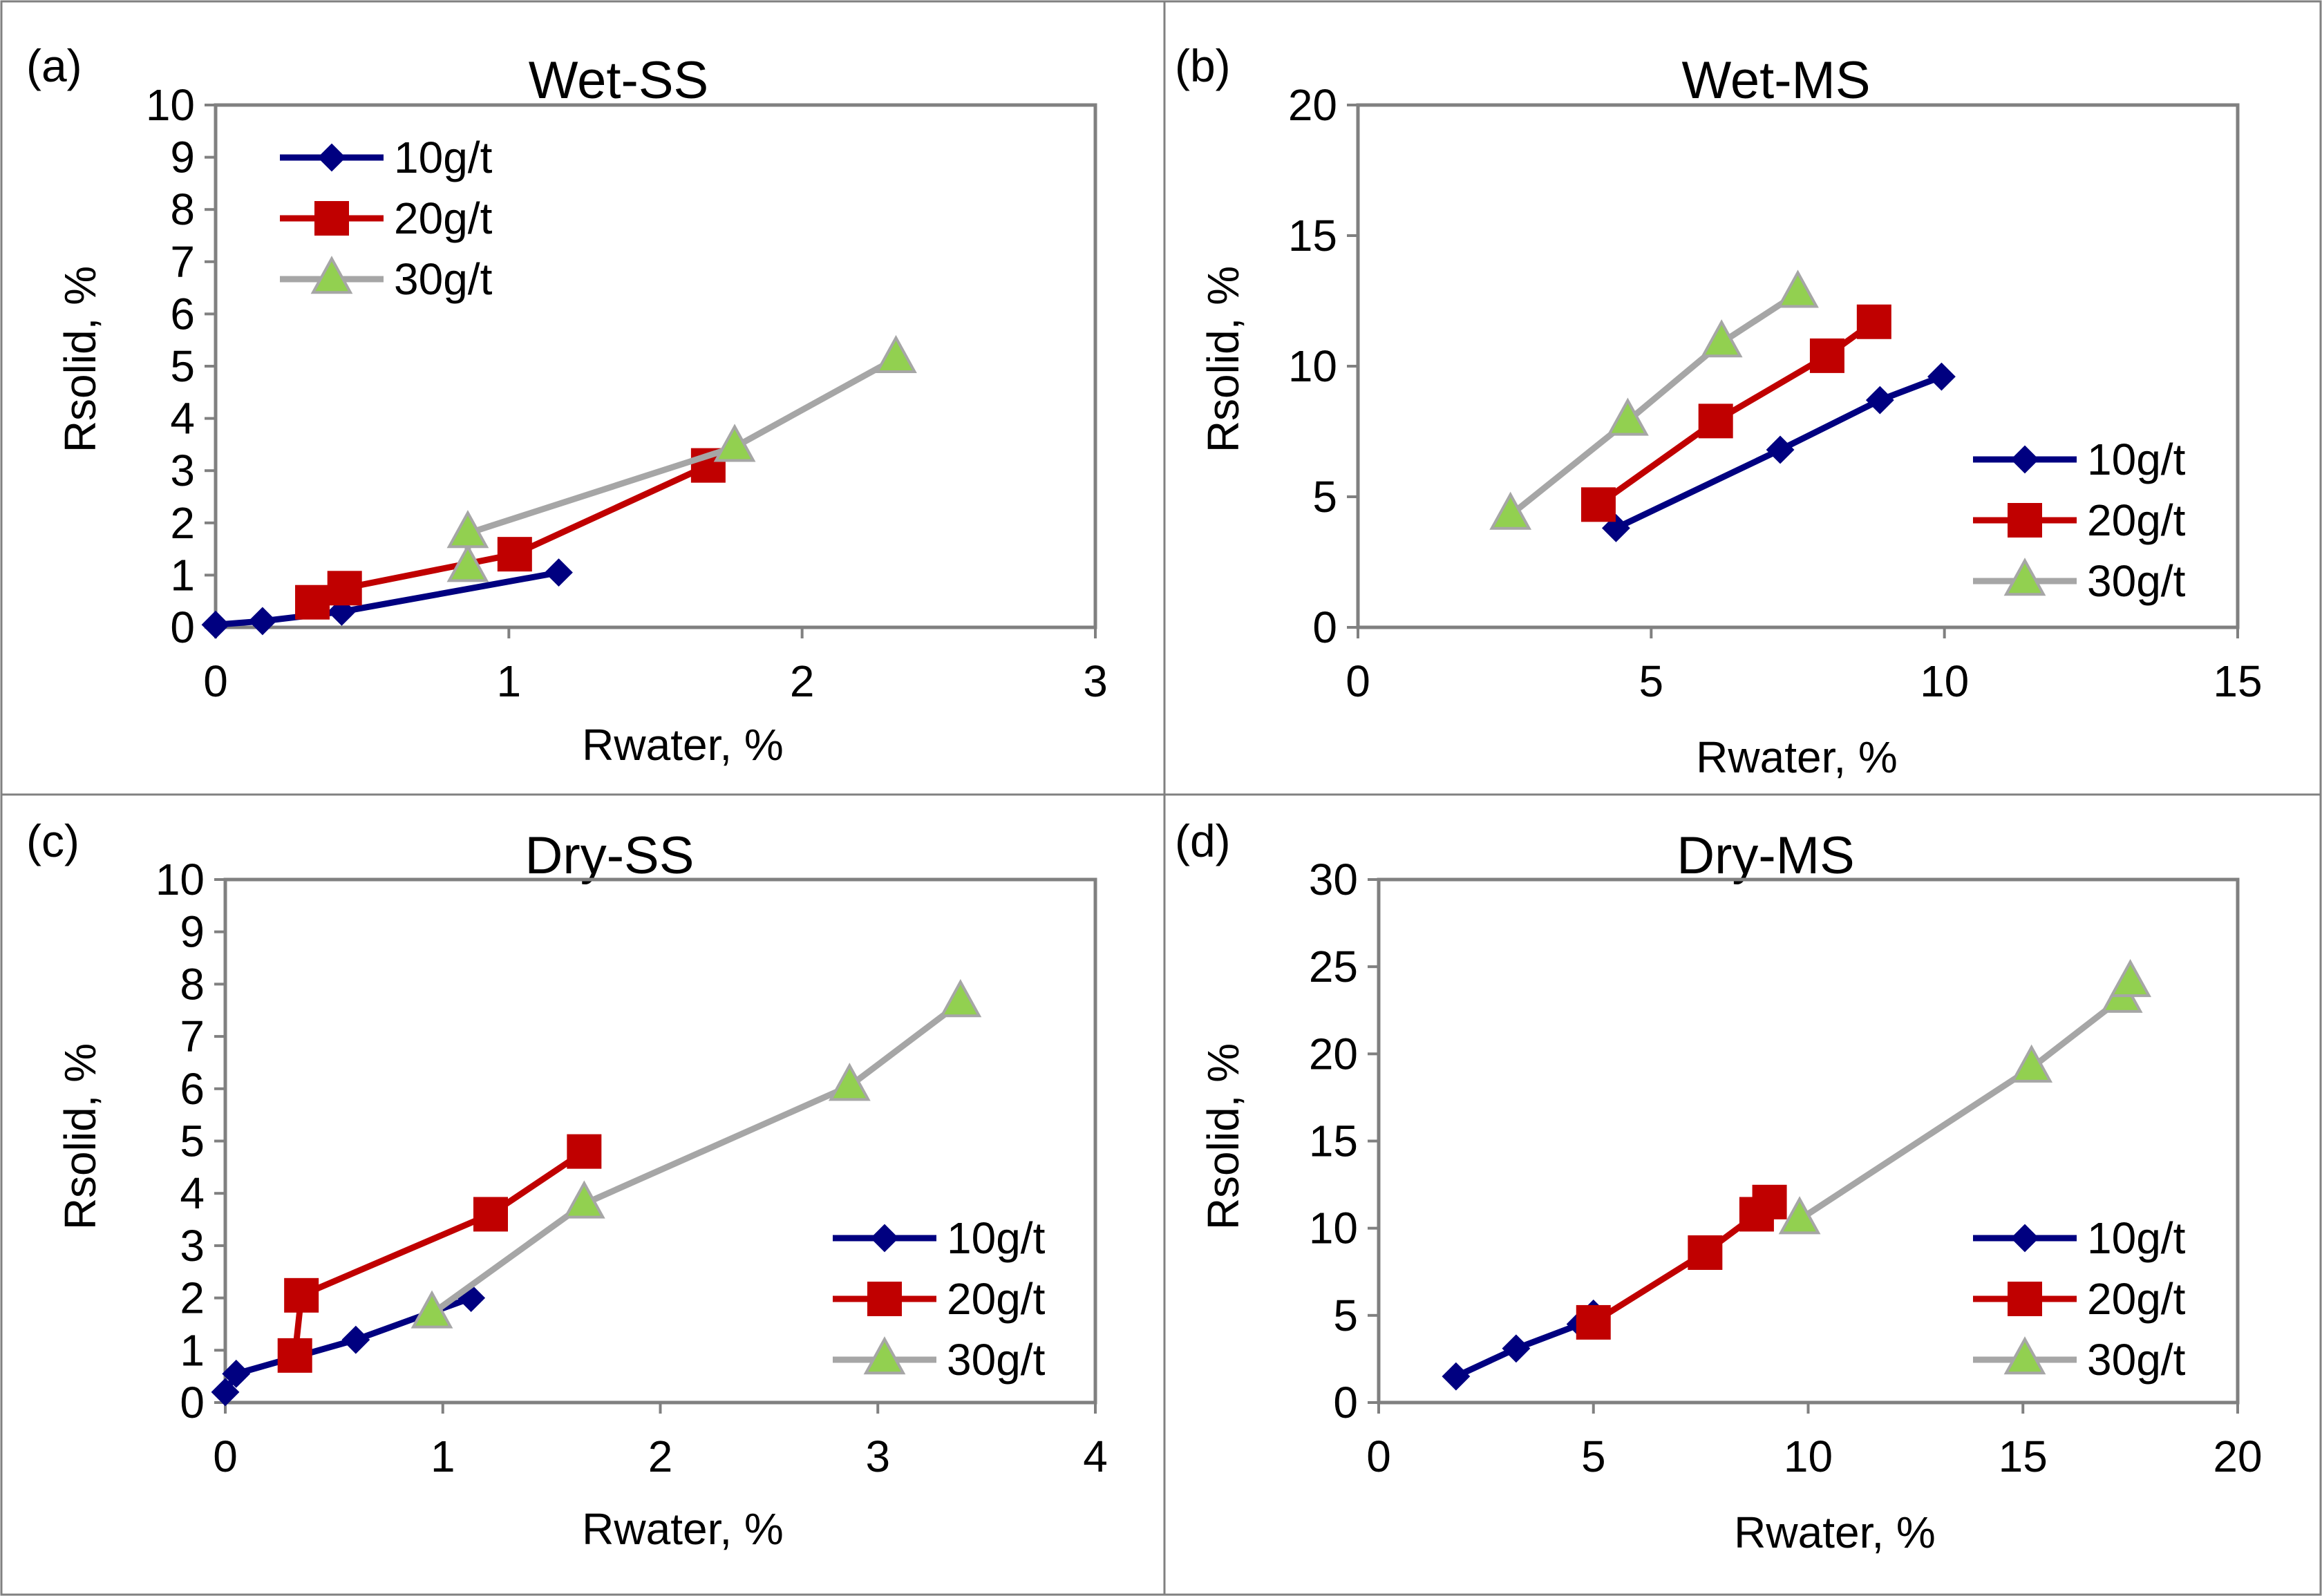 This screenshot has height=1596, width=2322. Describe the element at coordinates (183, 419) in the screenshot. I see `y-tick-label: 4` at that location.